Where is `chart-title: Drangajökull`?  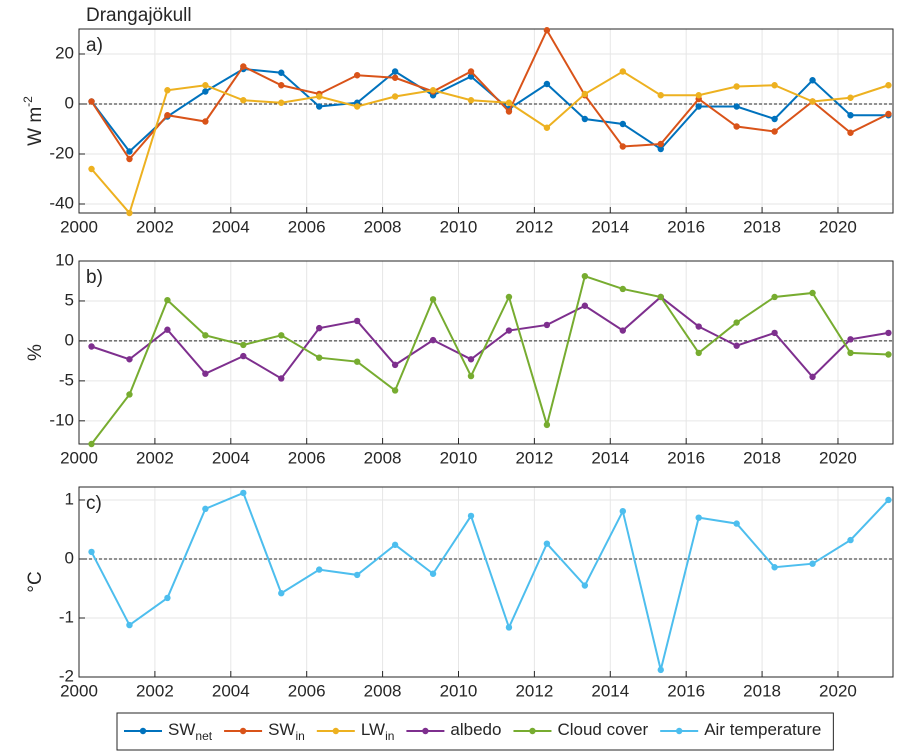 chart-title: Drangajökull is located at coordinates (139, 15).